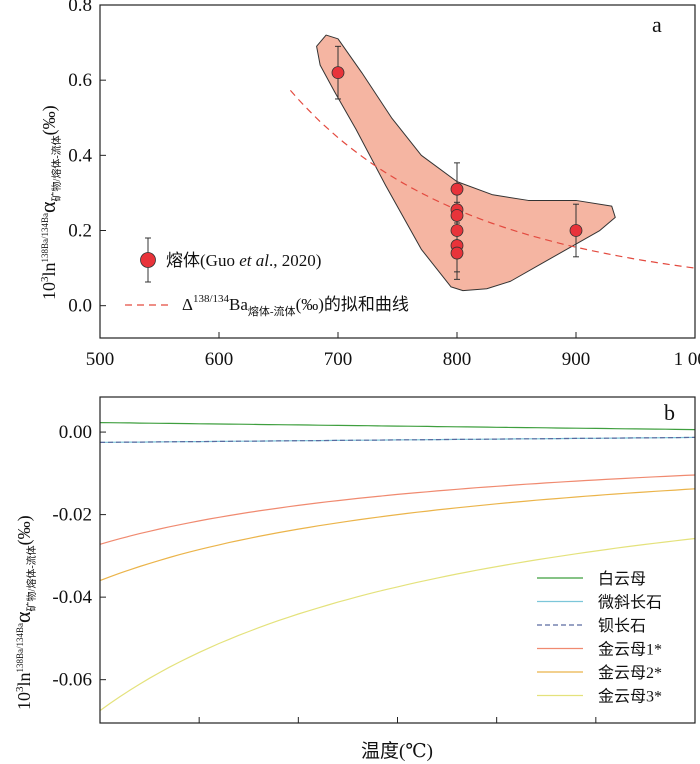 This screenshot has width=700, height=764. I want to click on legend-label: 微斜长石, so click(630, 603).